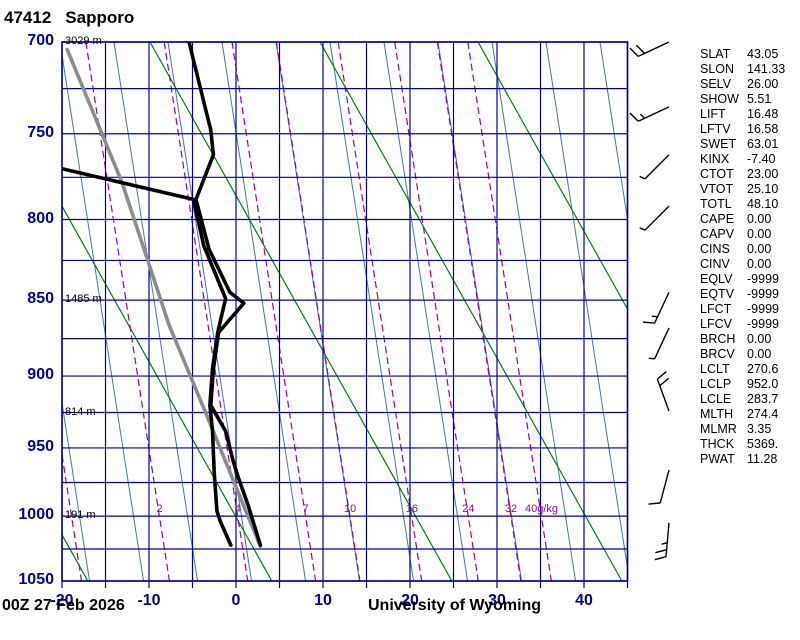 The height and width of the screenshot is (640, 800). What do you see at coordinates (305, 509) in the screenshot?
I see `mixing-ratio-label: 7` at bounding box center [305, 509].